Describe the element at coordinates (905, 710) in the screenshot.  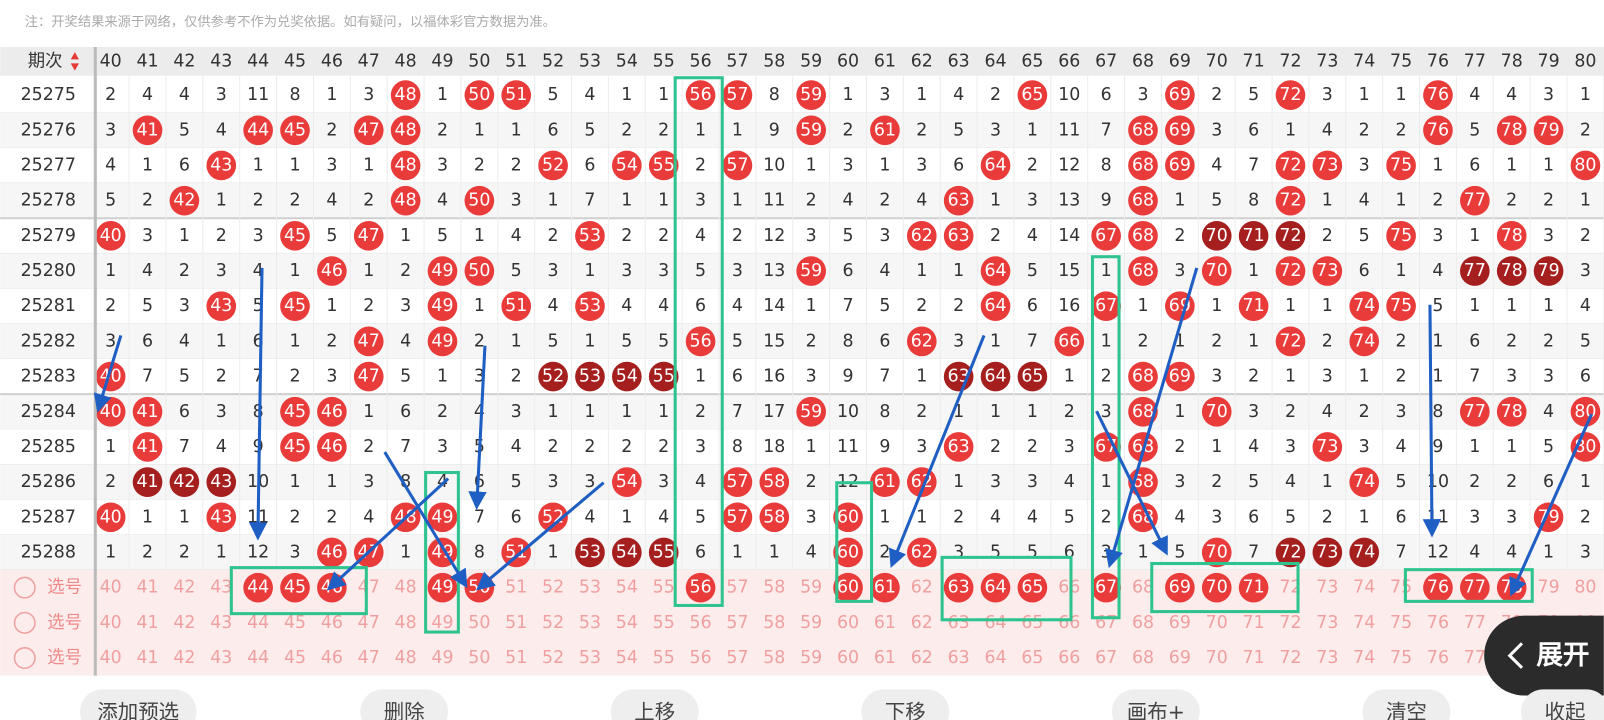
I see `button-label: 下移` at that location.